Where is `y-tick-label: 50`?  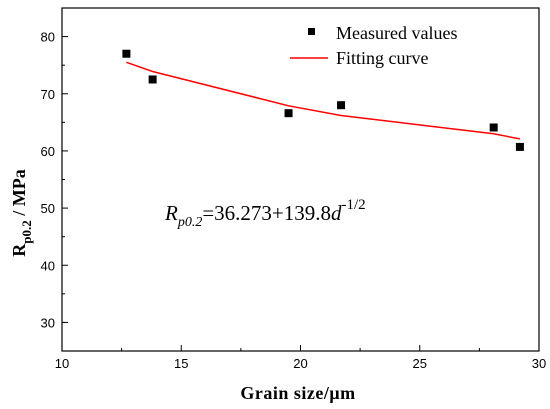
y-tick-label: 50 is located at coordinates (48, 208).